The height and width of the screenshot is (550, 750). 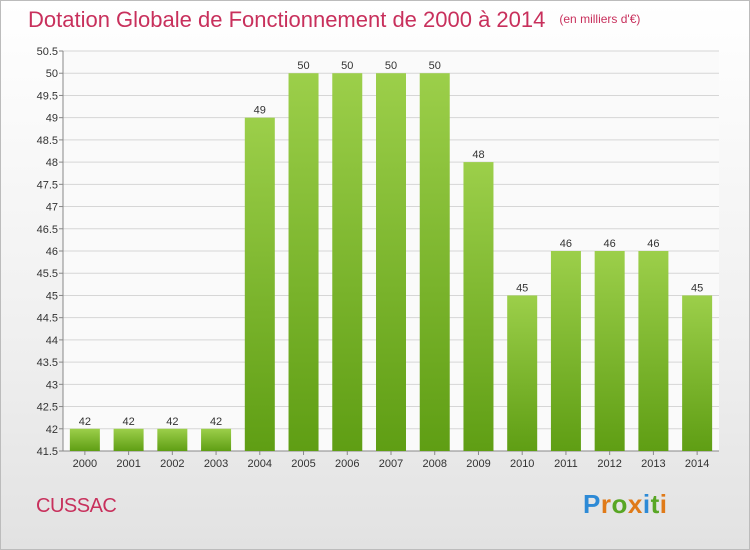 I want to click on bar-2008, so click(x=434, y=262).